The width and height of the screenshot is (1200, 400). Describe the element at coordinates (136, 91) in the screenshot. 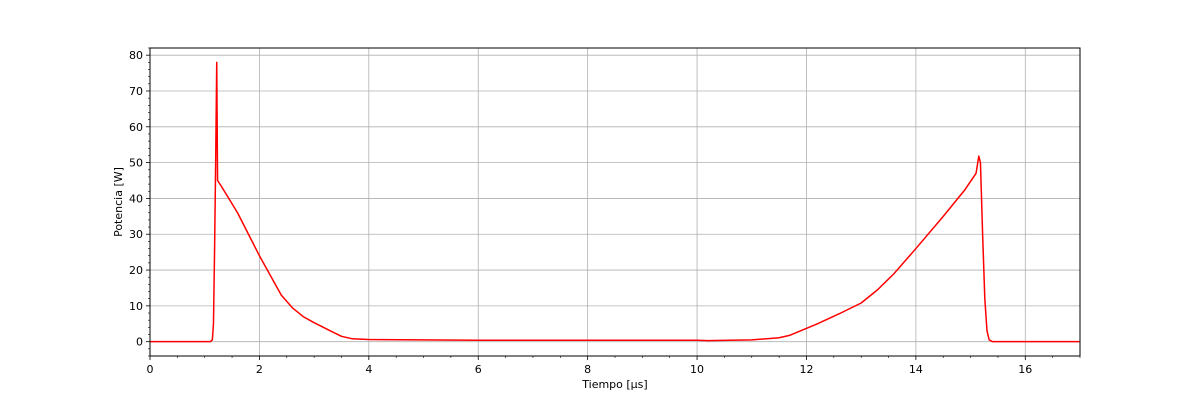

I see `y-tick-label: 70` at that location.